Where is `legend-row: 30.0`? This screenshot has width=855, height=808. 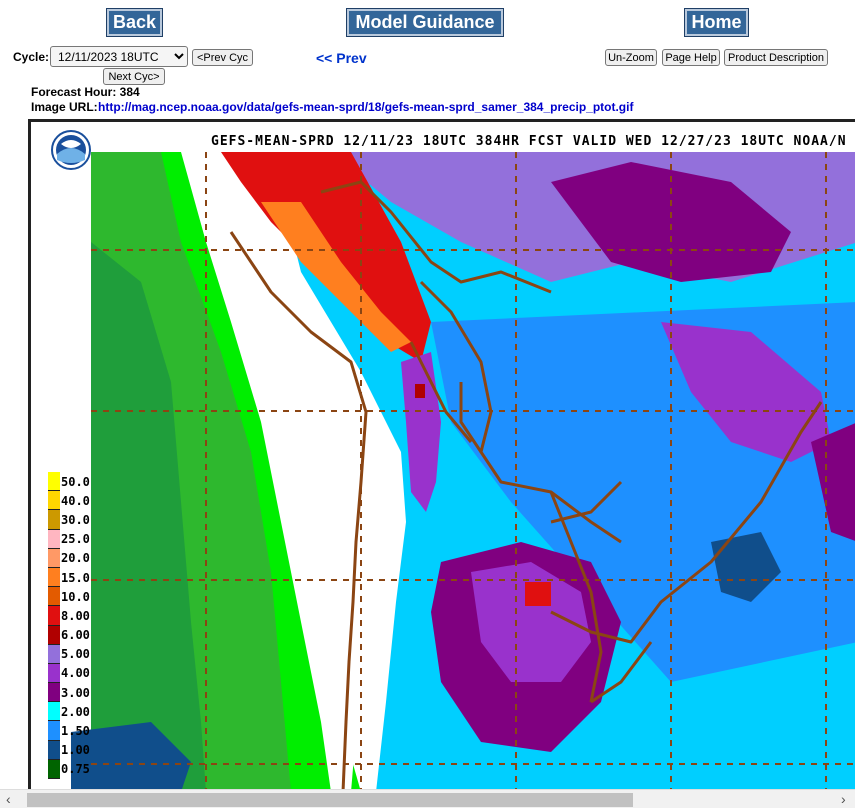
legend-row: 30.0 is located at coordinates (69, 520).